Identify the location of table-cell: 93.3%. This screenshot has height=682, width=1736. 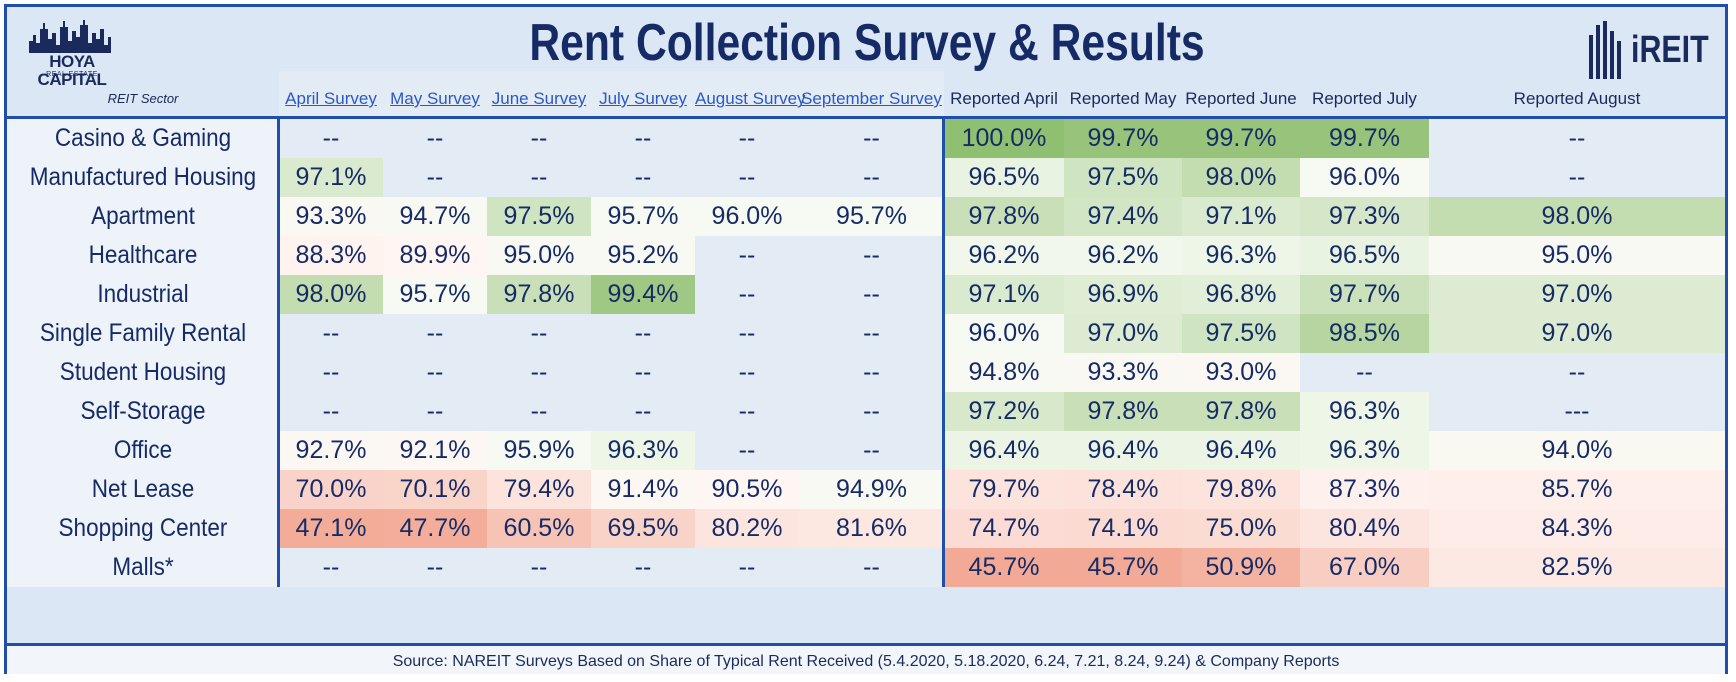
(1123, 372).